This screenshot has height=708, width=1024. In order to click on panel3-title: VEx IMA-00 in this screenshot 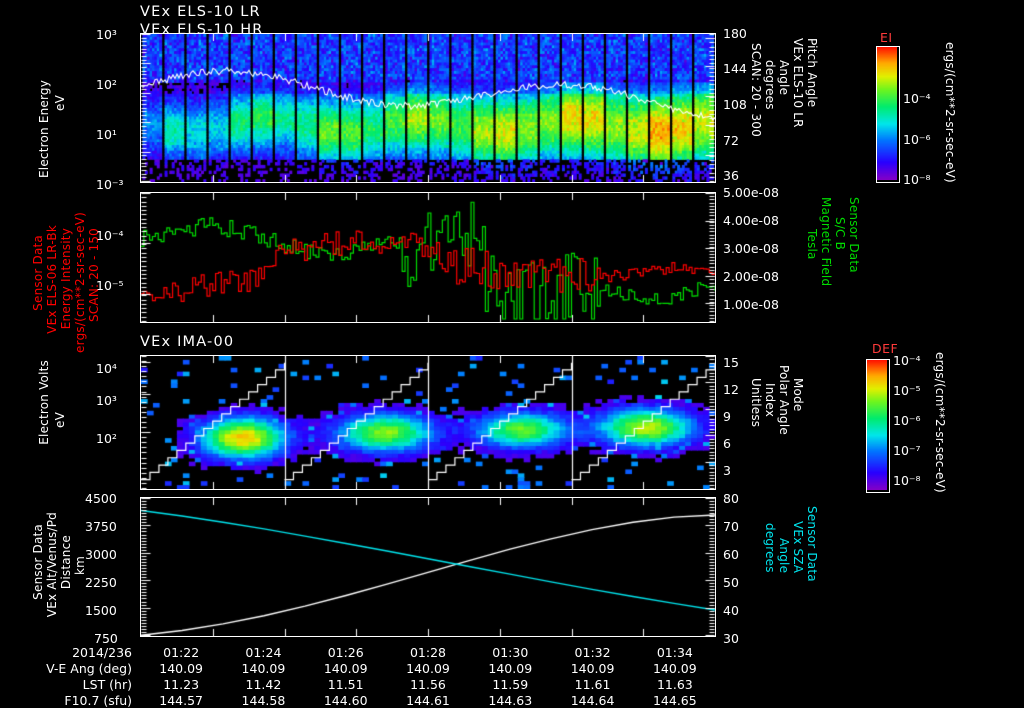, I will do `click(187, 342)`.